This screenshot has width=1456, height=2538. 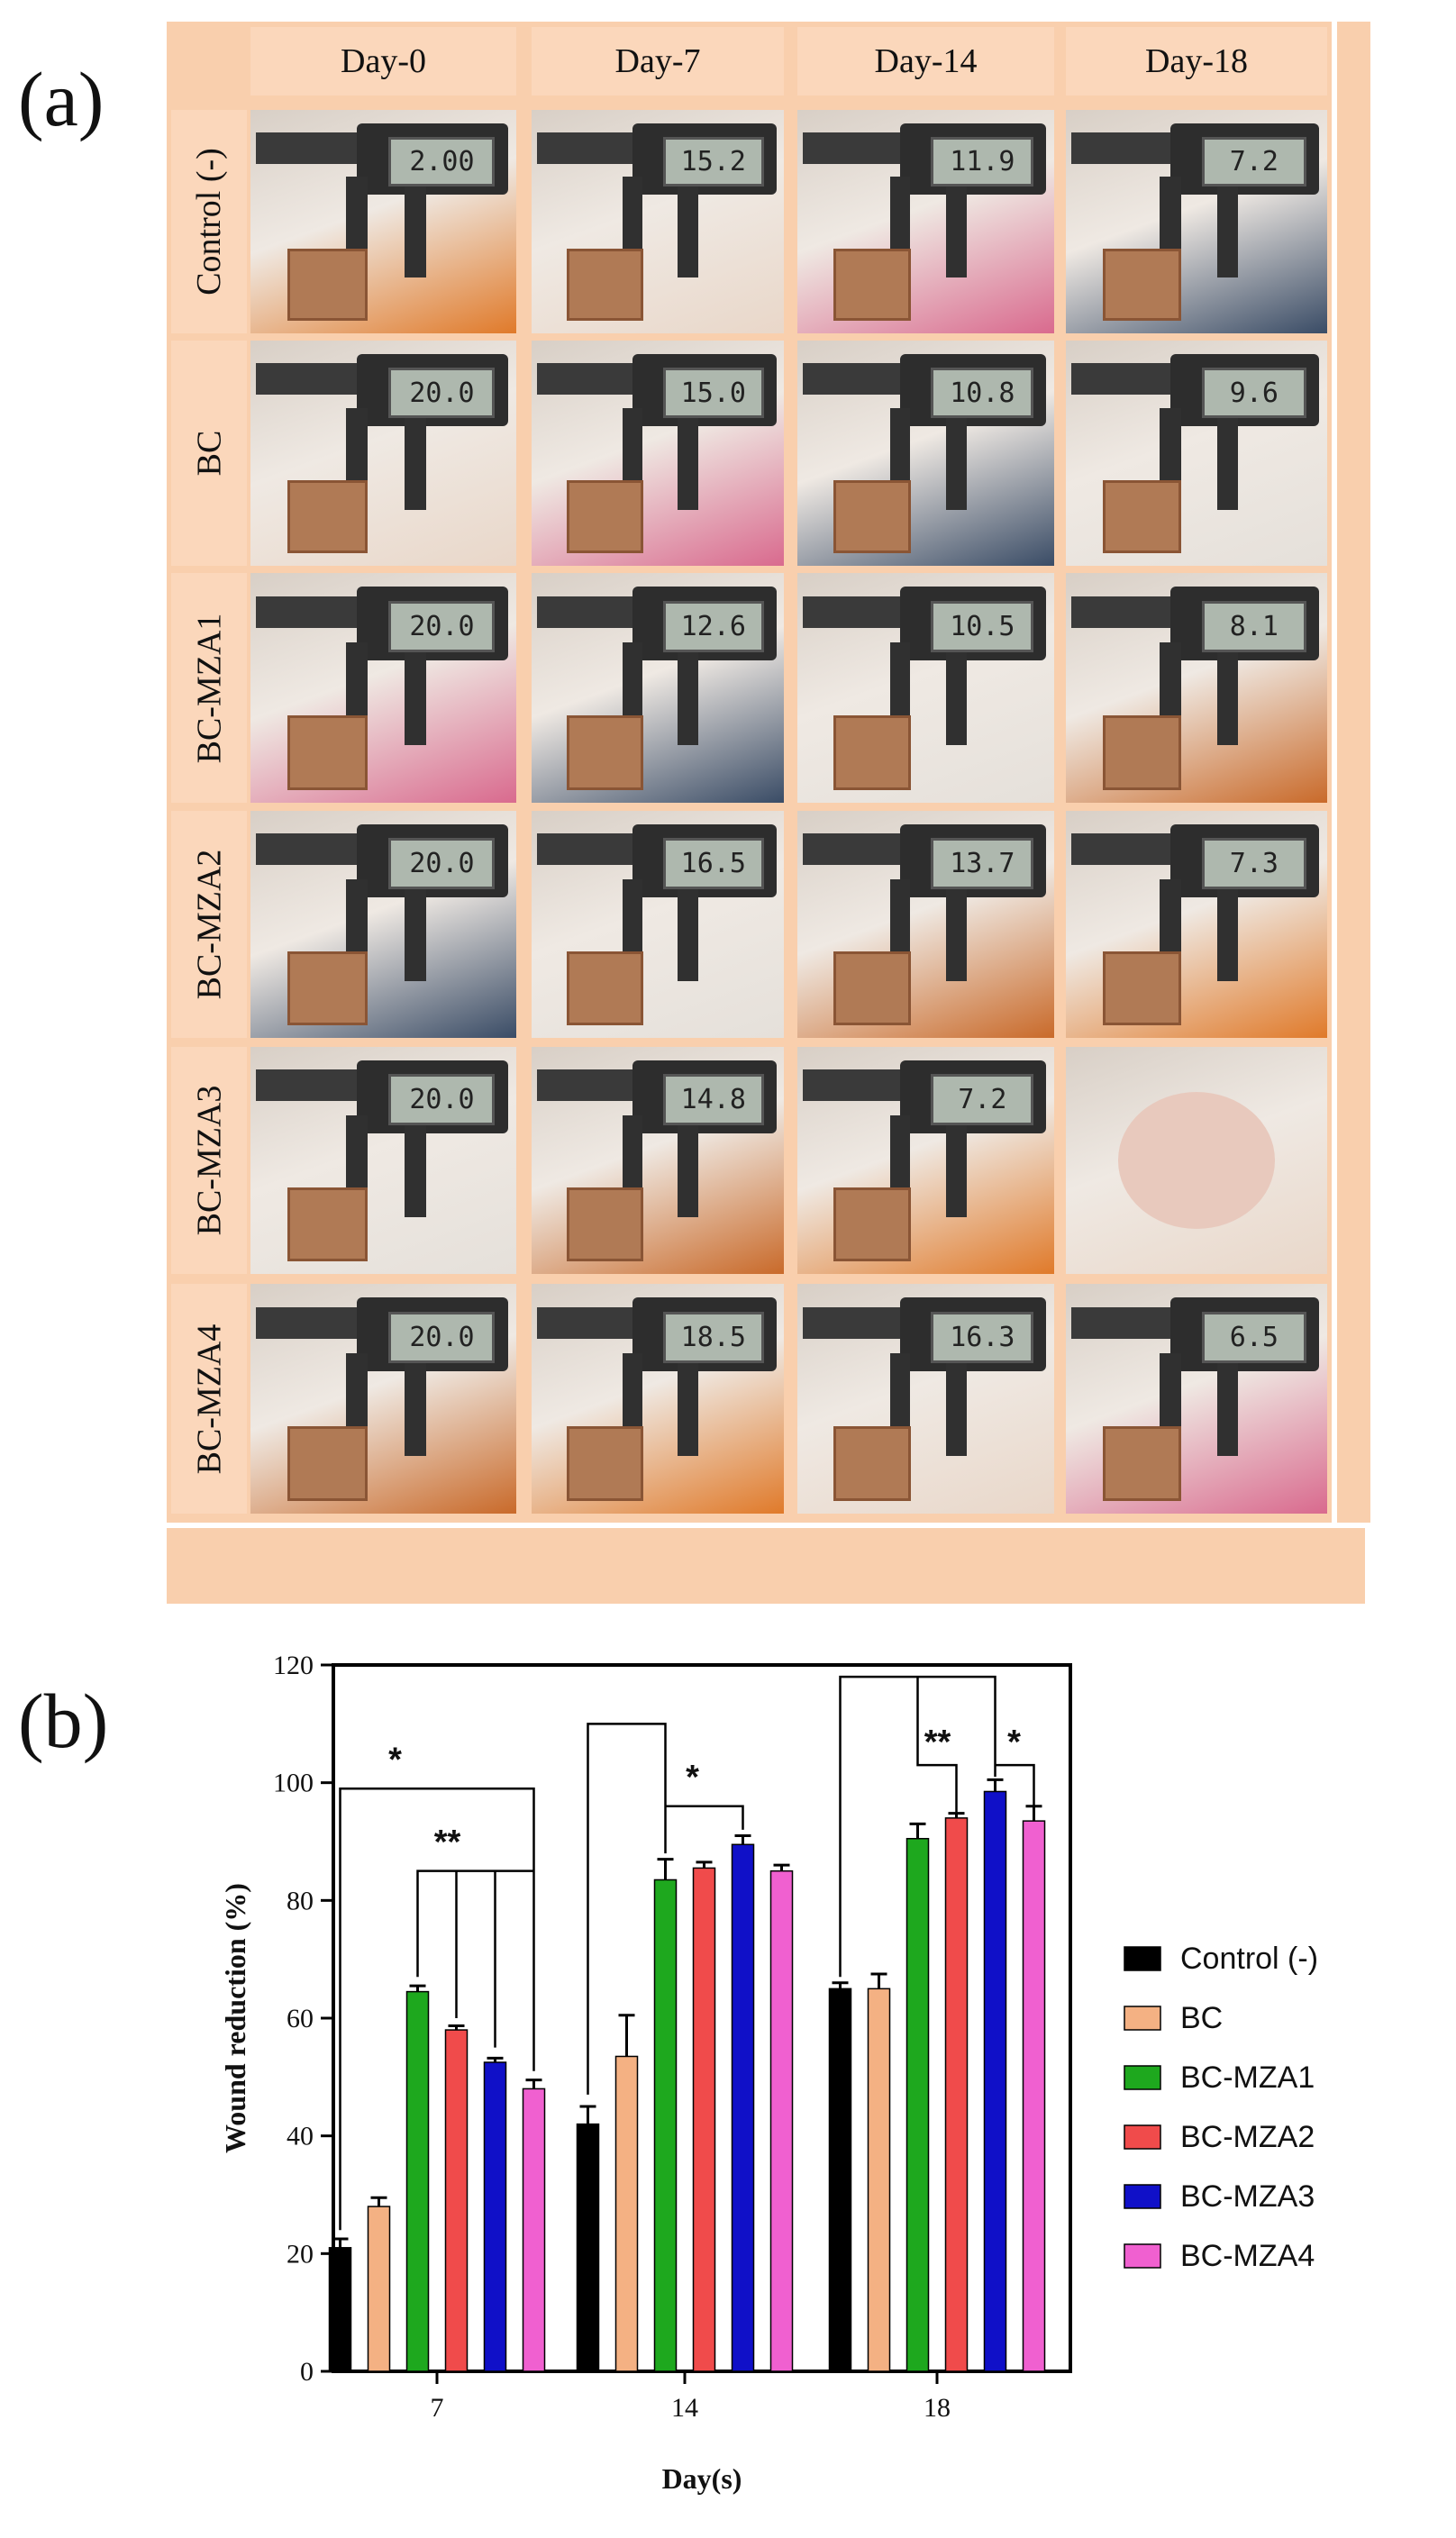 I want to click on x-axis-title: Day(s), so click(x=702, y=2478).